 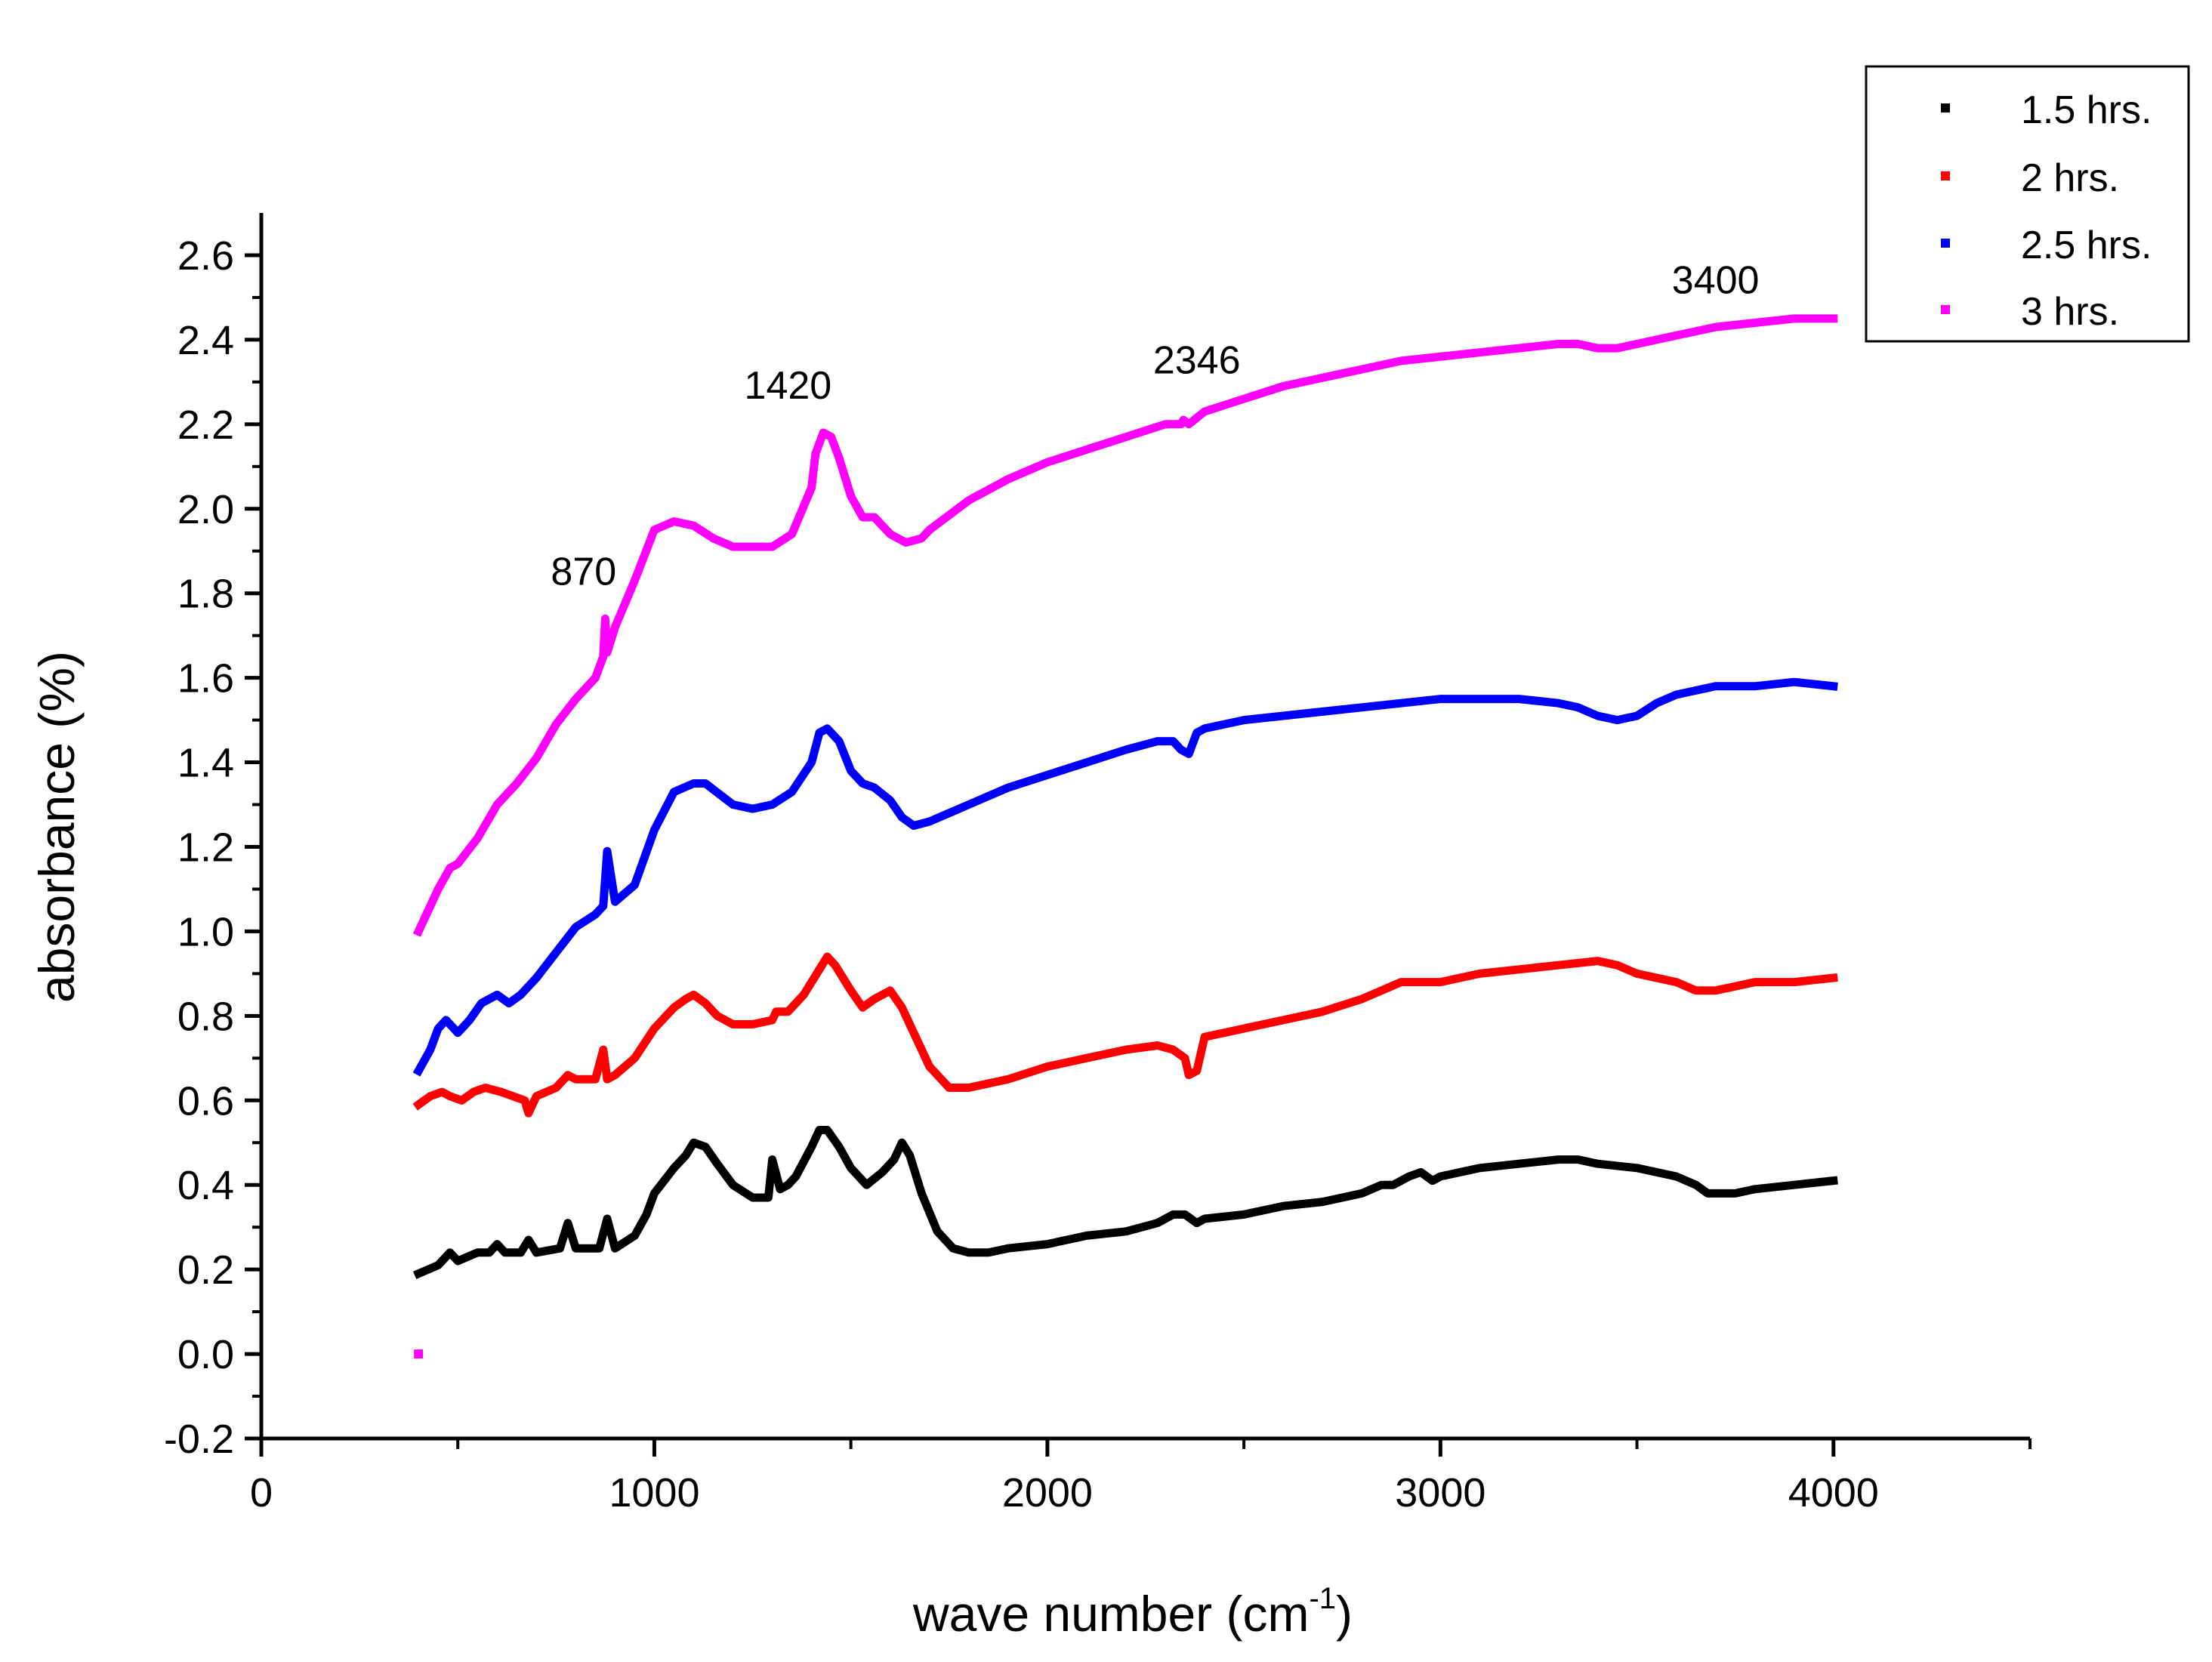 What do you see at coordinates (205, 1354) in the screenshot?
I see `y-tick-label: 0.0` at bounding box center [205, 1354].